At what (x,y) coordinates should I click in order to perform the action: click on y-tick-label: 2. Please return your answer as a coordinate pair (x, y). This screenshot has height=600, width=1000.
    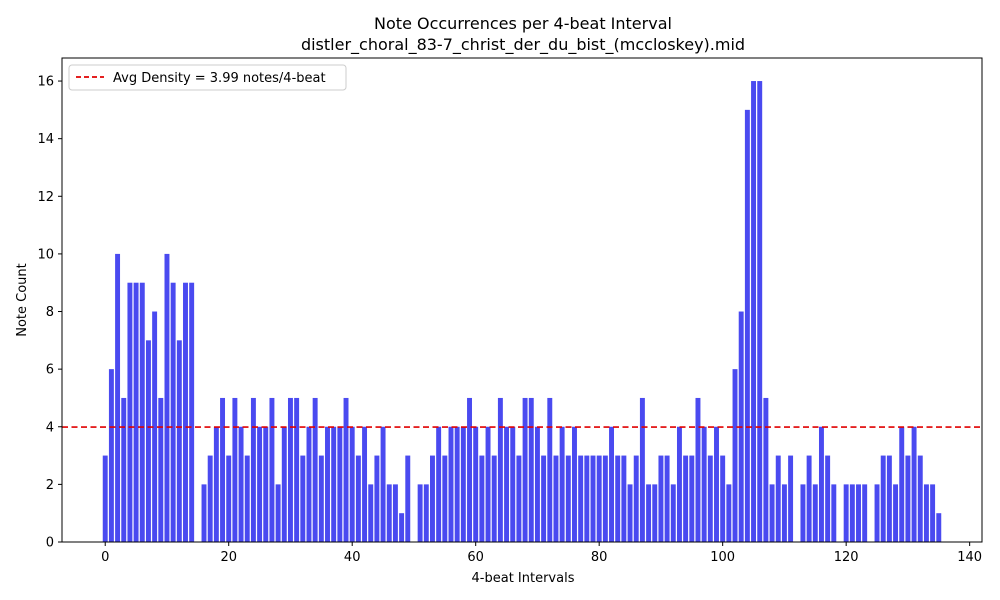
    Looking at the image, I should click on (50, 485).